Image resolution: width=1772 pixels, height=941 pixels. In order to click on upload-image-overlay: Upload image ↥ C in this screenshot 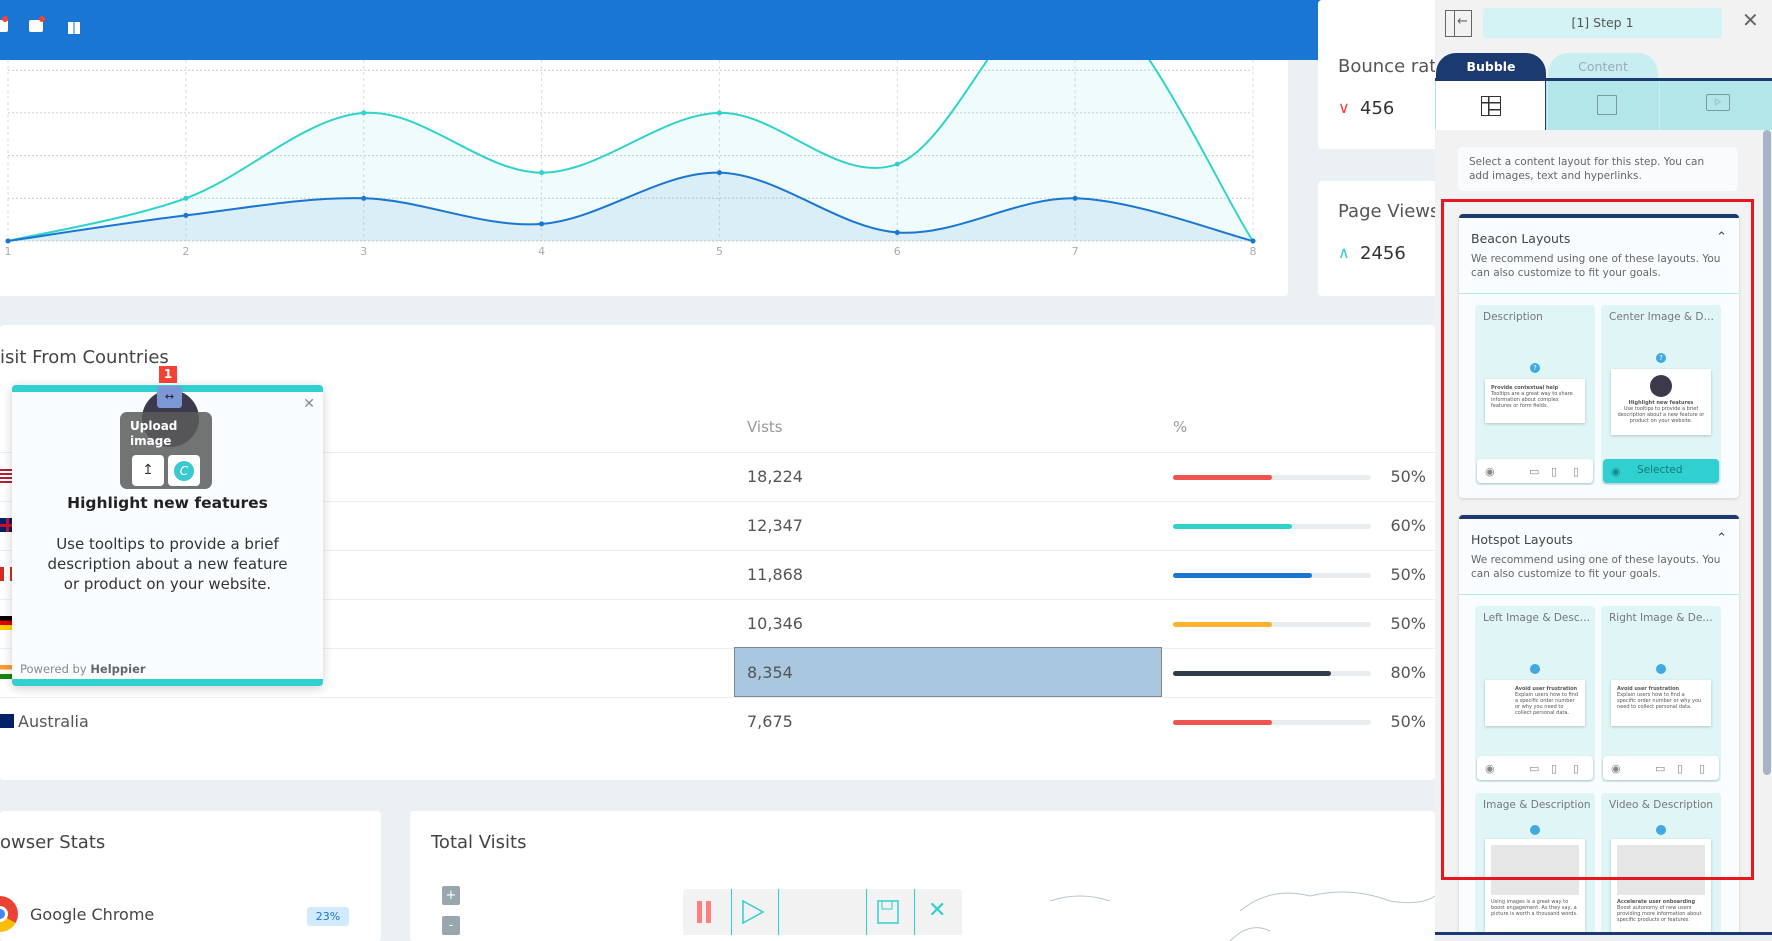, I will do `click(166, 450)`.